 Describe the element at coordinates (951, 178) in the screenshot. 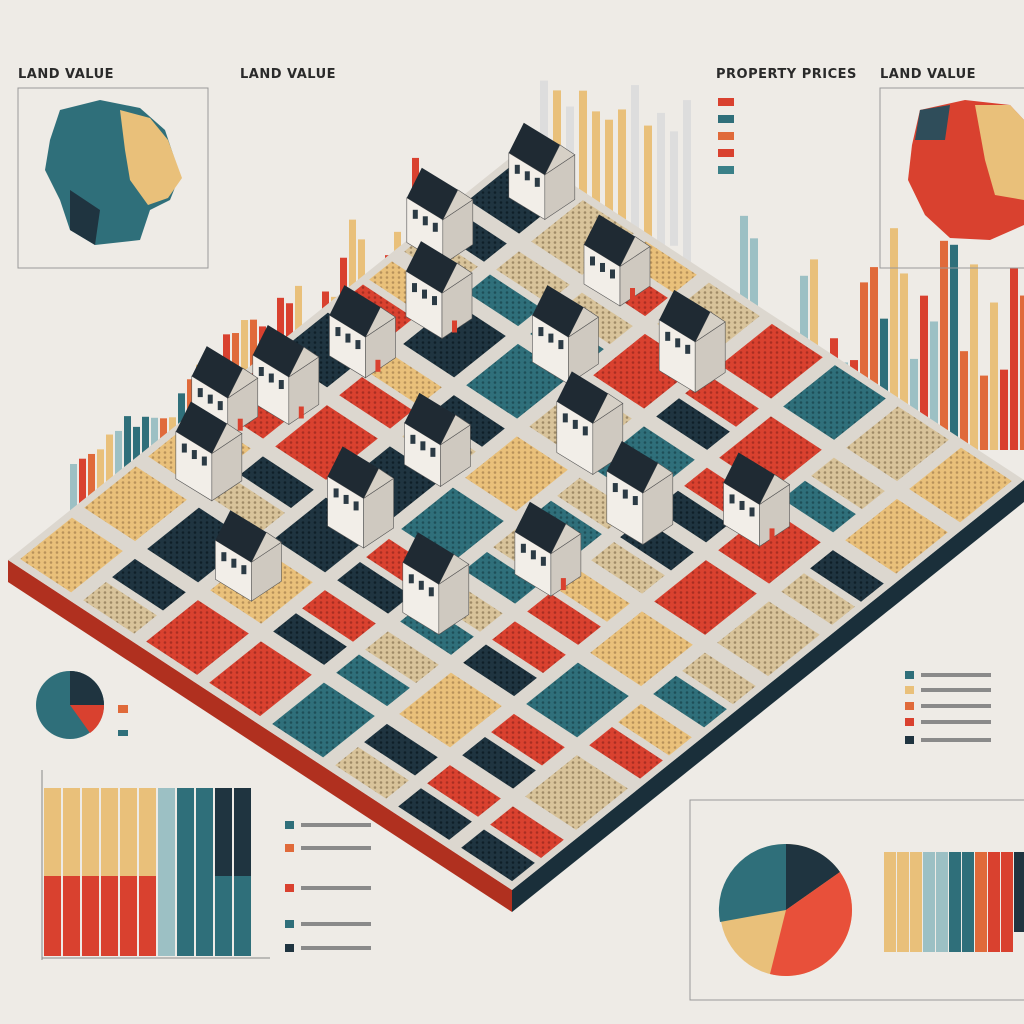

I see `map-frame` at that location.